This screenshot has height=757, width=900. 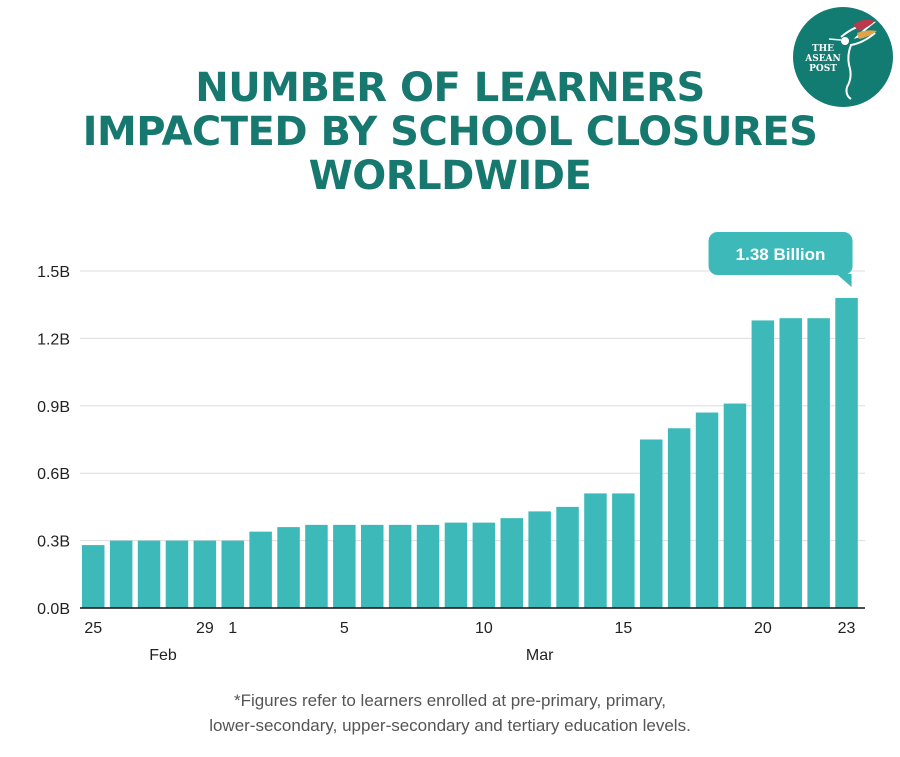 What do you see at coordinates (53, 407) in the screenshot?
I see `y-tick-label: 0.9B` at bounding box center [53, 407].